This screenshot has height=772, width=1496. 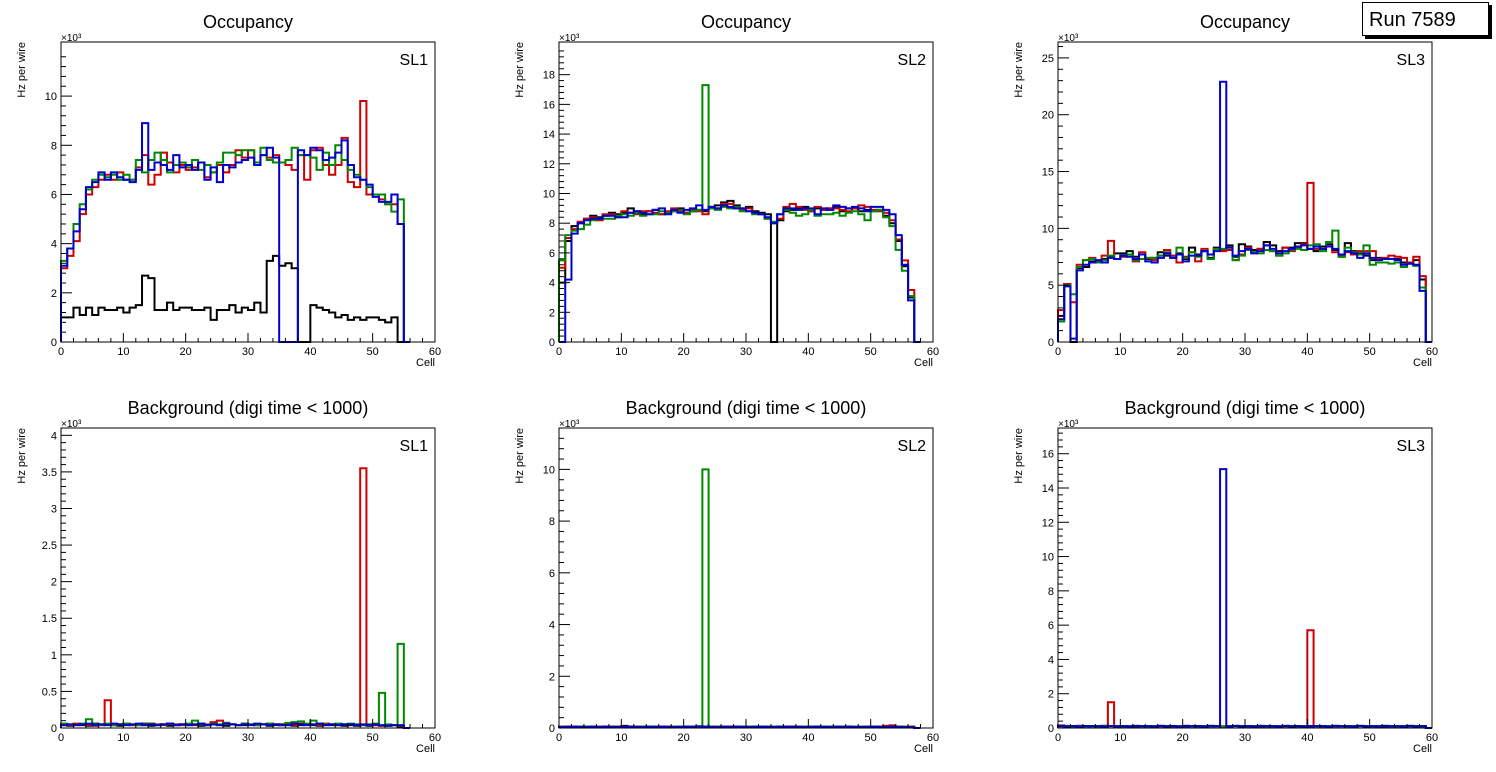 What do you see at coordinates (248, 408) in the screenshot?
I see `panel-title: Background (digi time < 1000)` at bounding box center [248, 408].